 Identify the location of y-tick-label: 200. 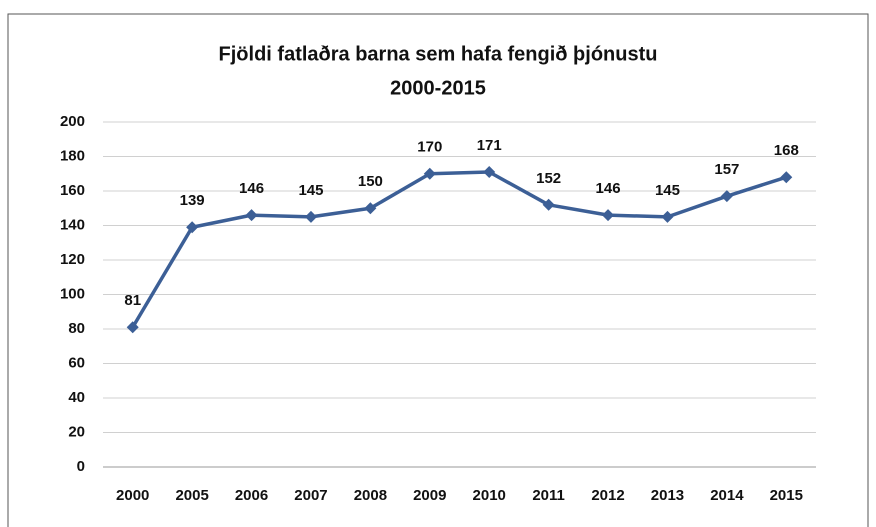
(72, 121).